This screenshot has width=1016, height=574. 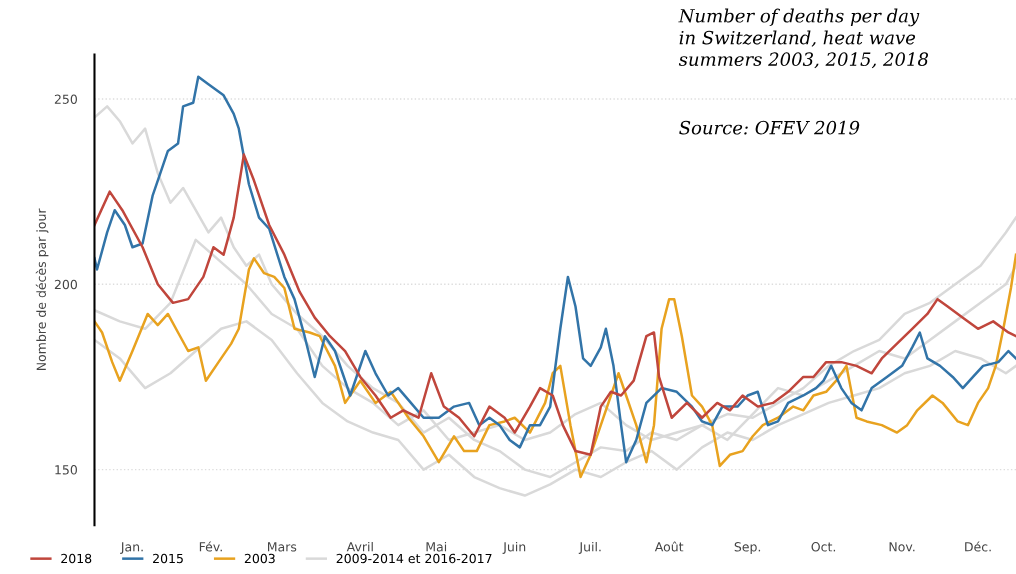 I want to click on y-axis-title: Nombre de décès par jour, so click(x=42, y=289).